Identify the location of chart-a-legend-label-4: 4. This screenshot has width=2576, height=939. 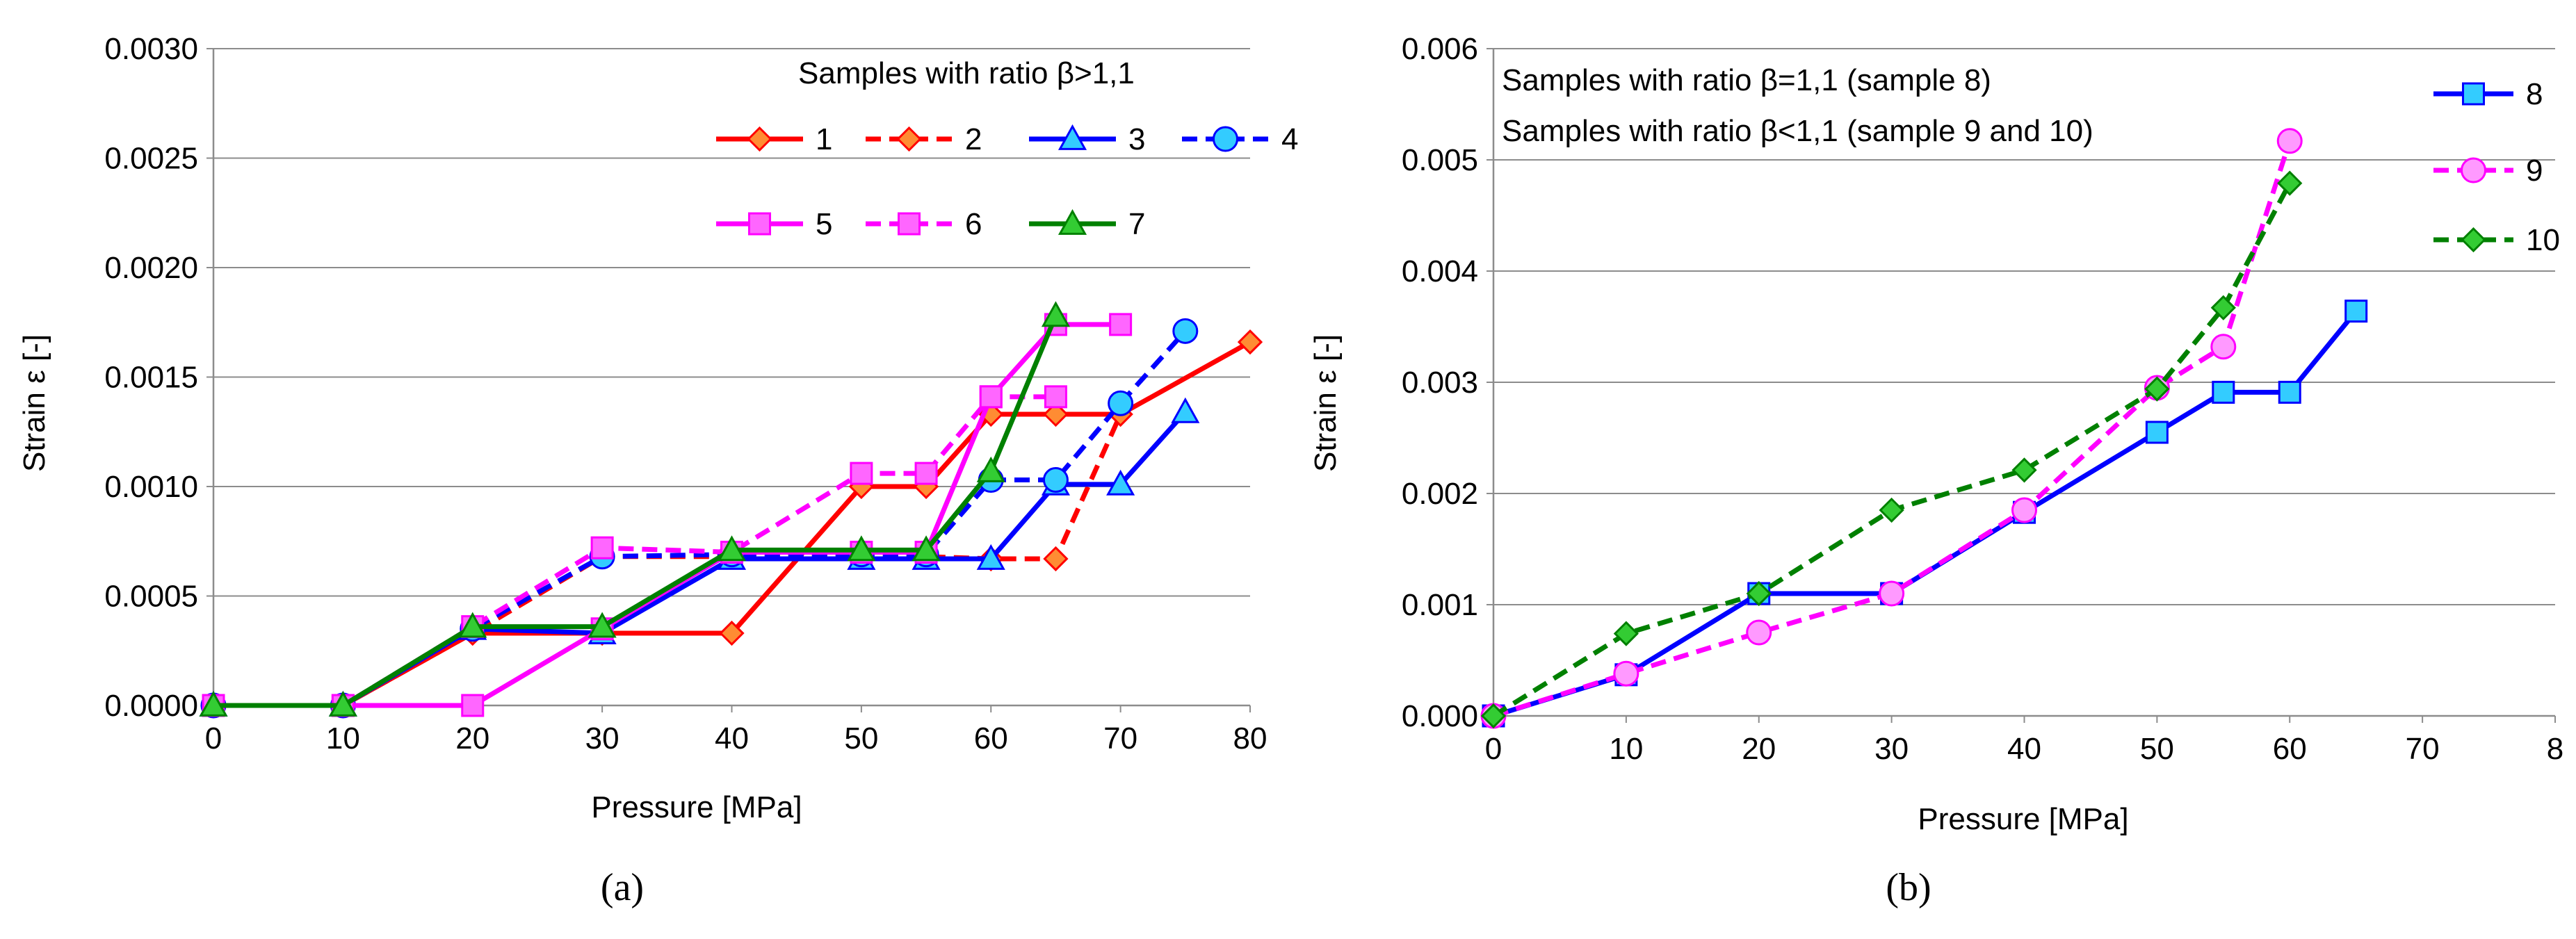
(1289, 139).